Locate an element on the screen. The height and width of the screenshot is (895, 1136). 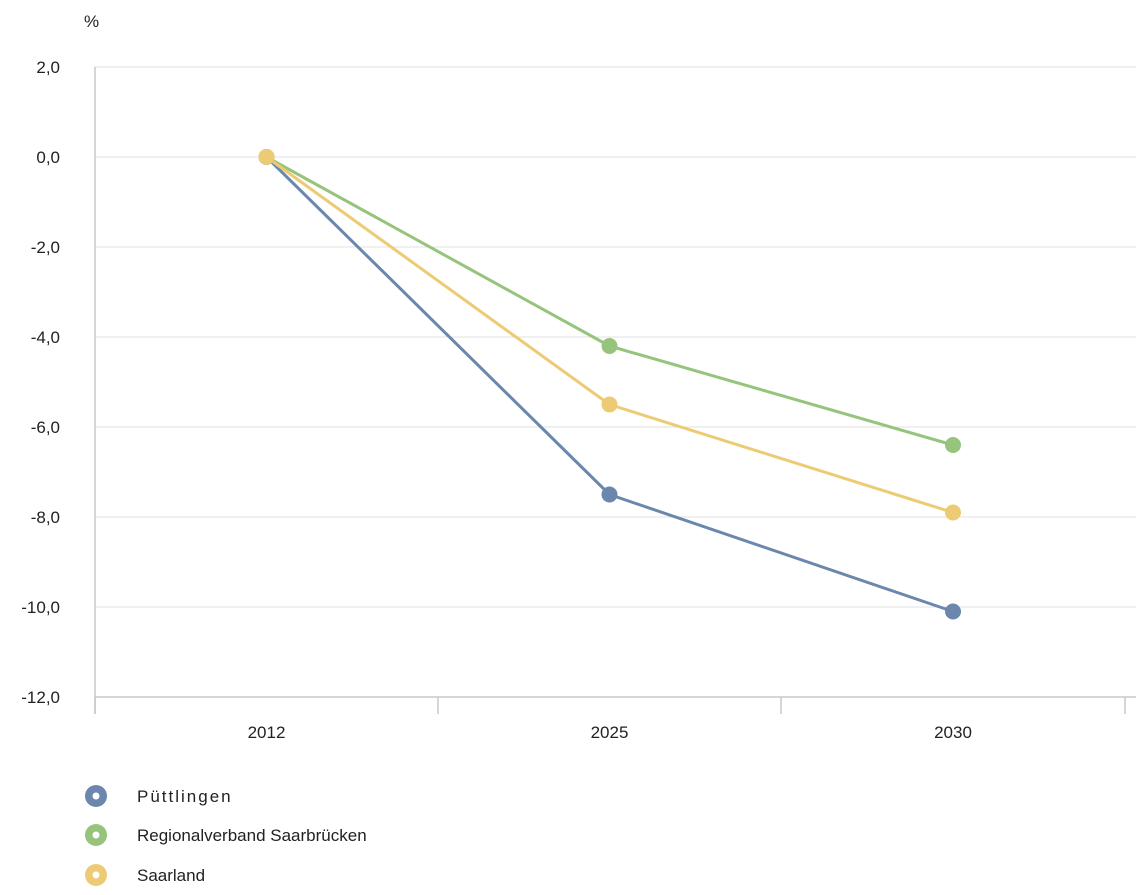
y-tick-label: 0,0 is located at coordinates (48, 157).